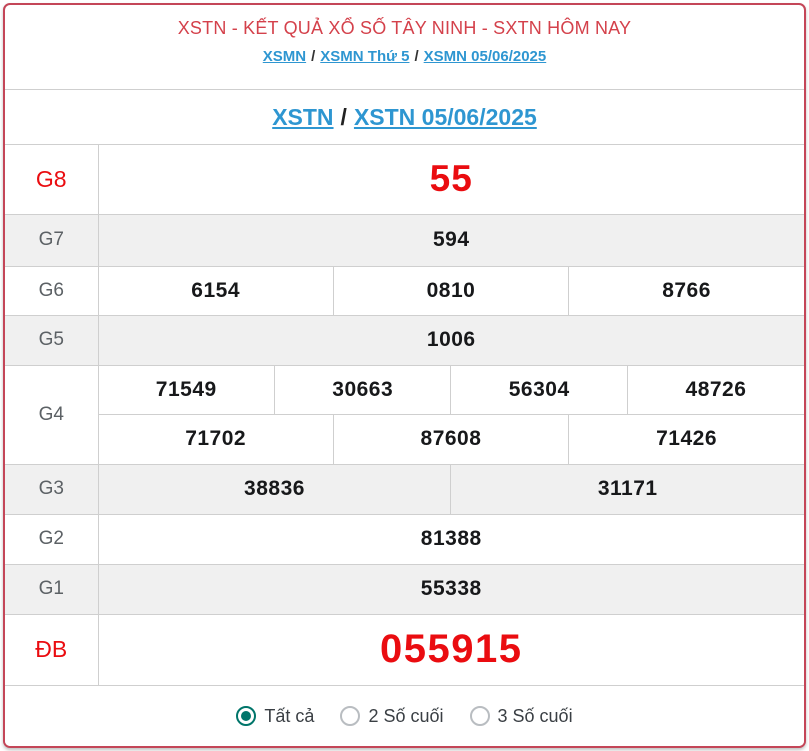 The height and width of the screenshot is (751, 809). Describe the element at coordinates (365, 56) in the screenshot. I see `breadcrumb-link-xsmn-thu-5: XSMN Thứ 5` at that location.